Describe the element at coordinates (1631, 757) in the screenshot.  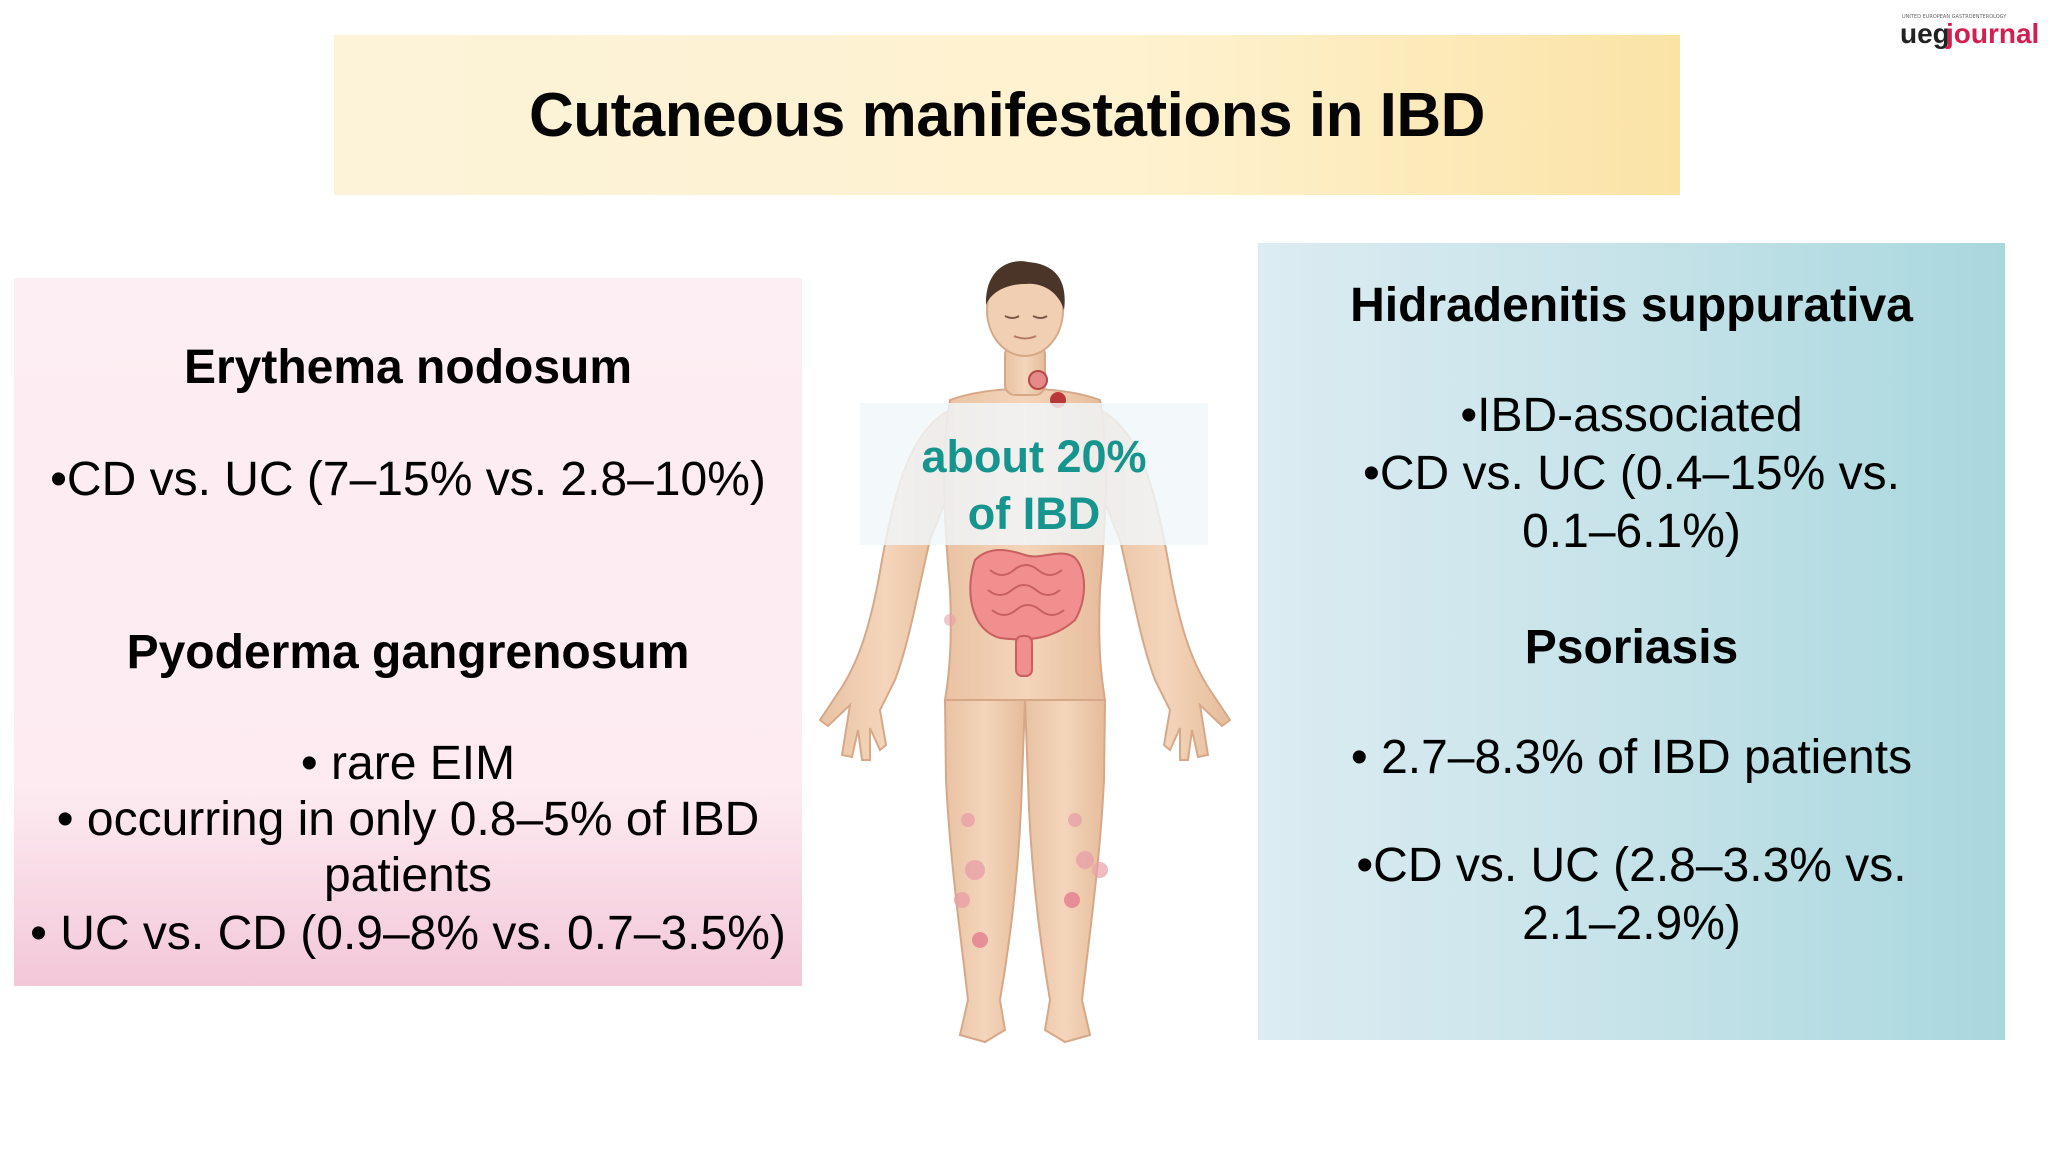
I see `psoriasis-line-1: • 2.7–8.3% of IBD patients` at that location.